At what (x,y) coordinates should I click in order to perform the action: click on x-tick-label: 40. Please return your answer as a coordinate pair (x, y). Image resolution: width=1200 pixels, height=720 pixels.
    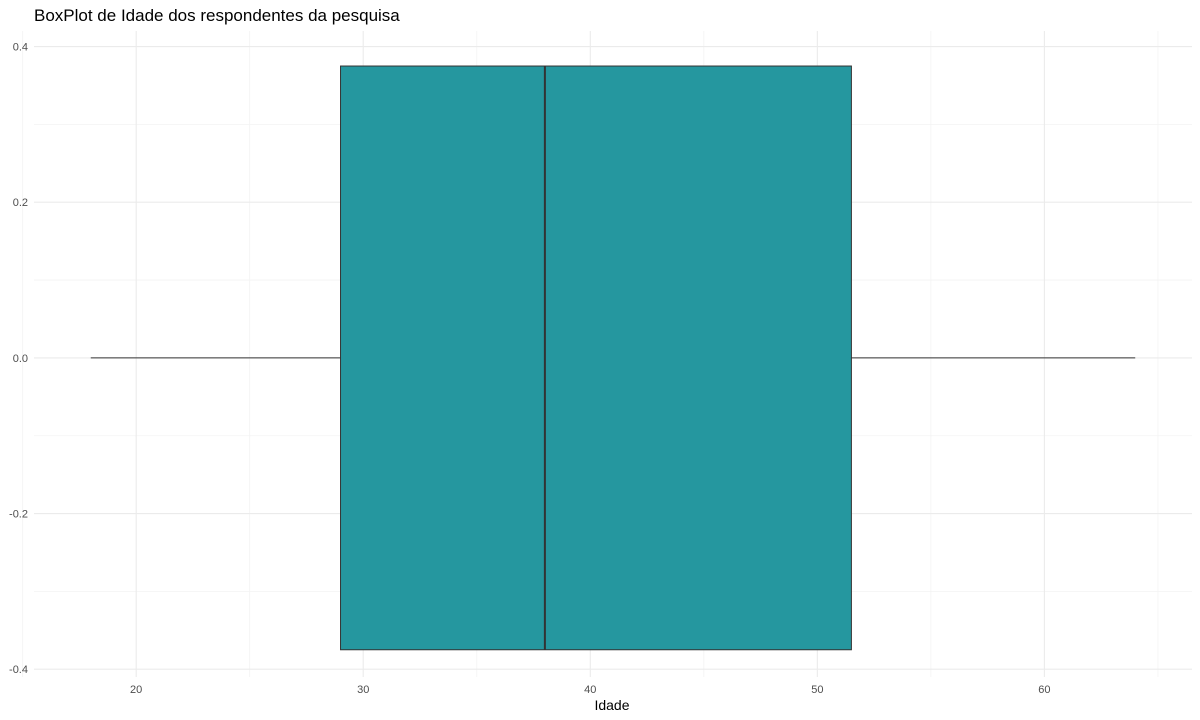
    Looking at the image, I should click on (590, 690).